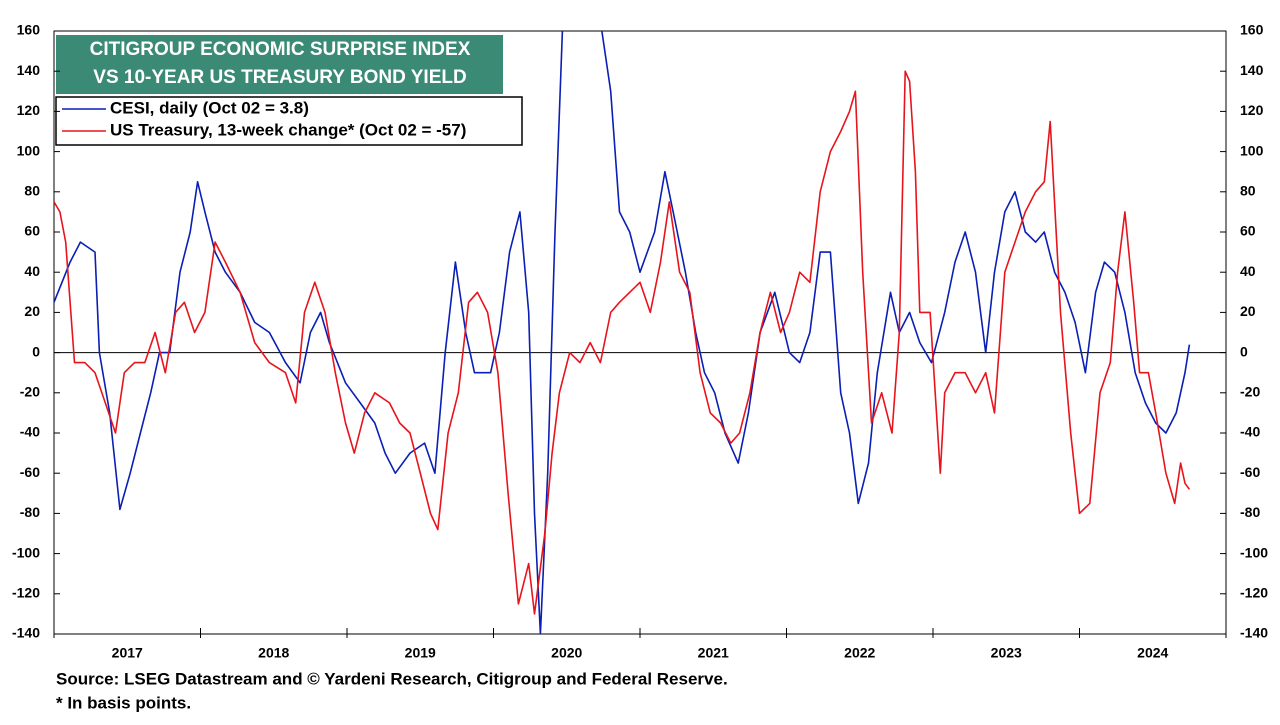 The image size is (1280, 725). What do you see at coordinates (1254, 593) in the screenshot?
I see `y2-tick-label: -120` at bounding box center [1254, 593].